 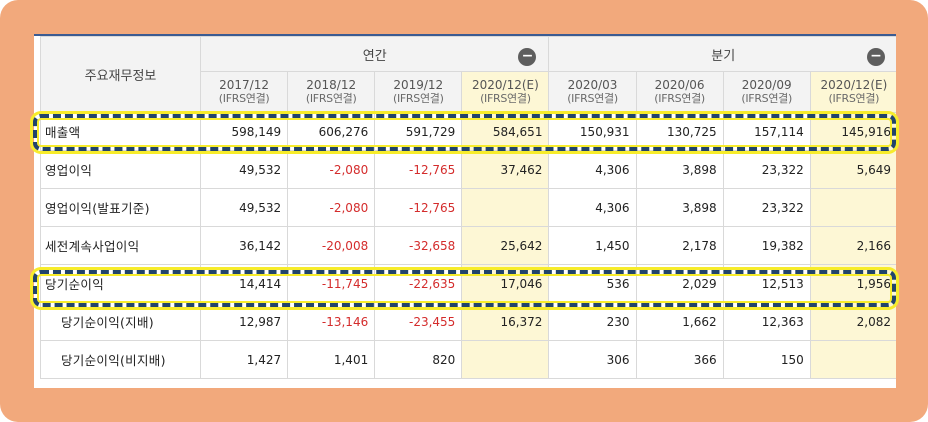 What do you see at coordinates (331, 169) in the screenshot?
I see `value-cell: -2,080` at bounding box center [331, 169].